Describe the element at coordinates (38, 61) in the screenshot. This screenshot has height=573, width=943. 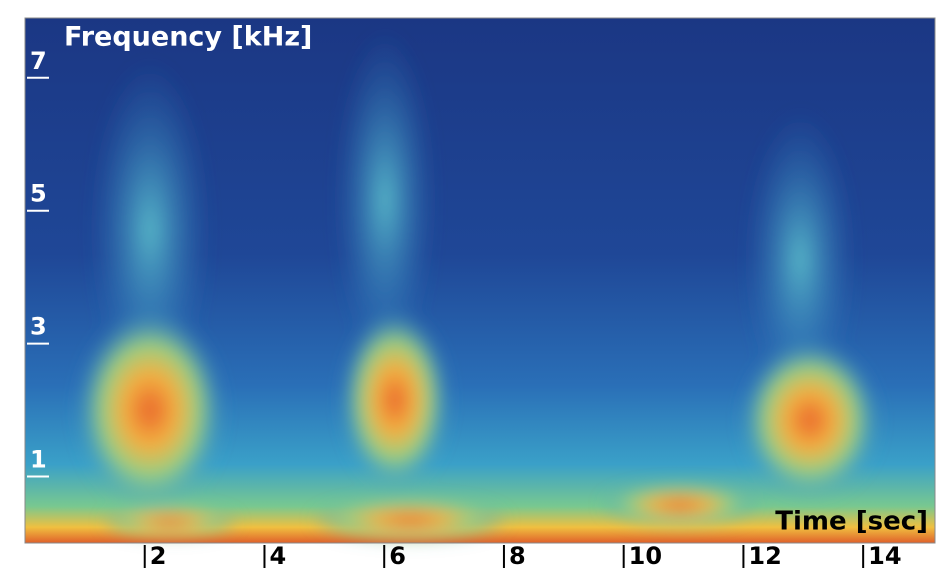
I see `y-tick-label: 7` at that location.